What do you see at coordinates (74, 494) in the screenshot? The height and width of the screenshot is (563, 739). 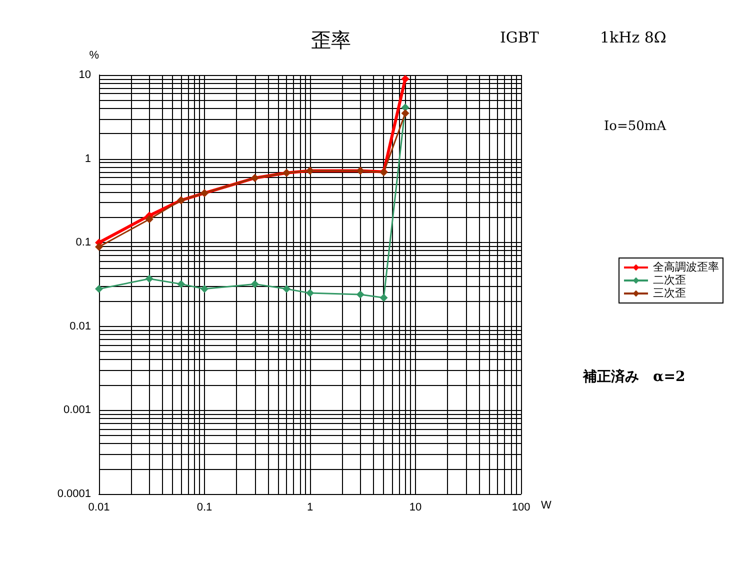 I see `y-tick-label: 0.0001` at bounding box center [74, 494].